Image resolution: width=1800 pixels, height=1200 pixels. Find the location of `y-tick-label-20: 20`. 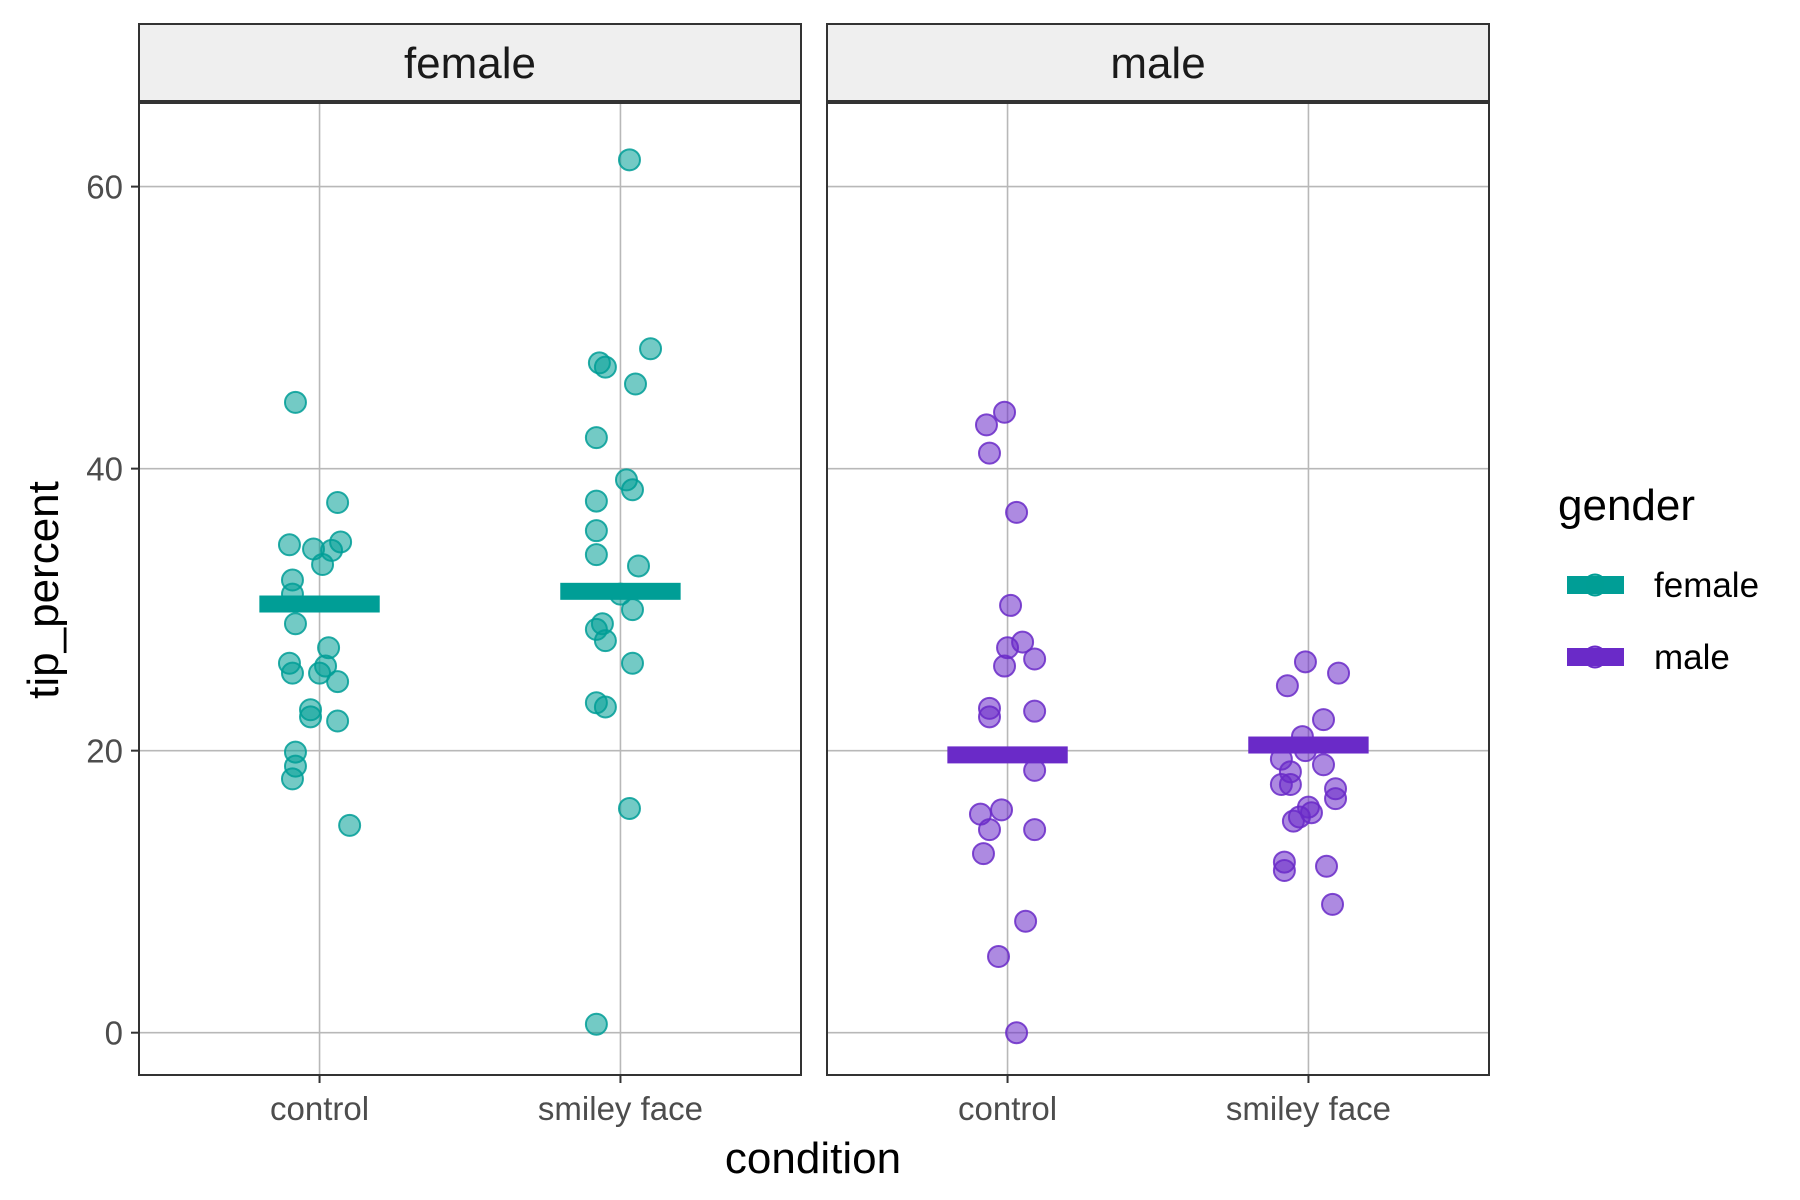

y-tick-label-20: 20 is located at coordinates (104, 751).